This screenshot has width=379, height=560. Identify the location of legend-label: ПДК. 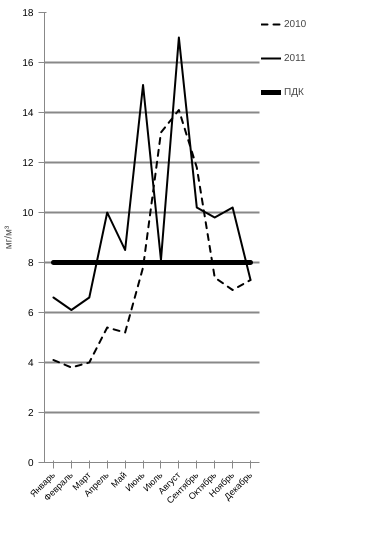
(294, 92).